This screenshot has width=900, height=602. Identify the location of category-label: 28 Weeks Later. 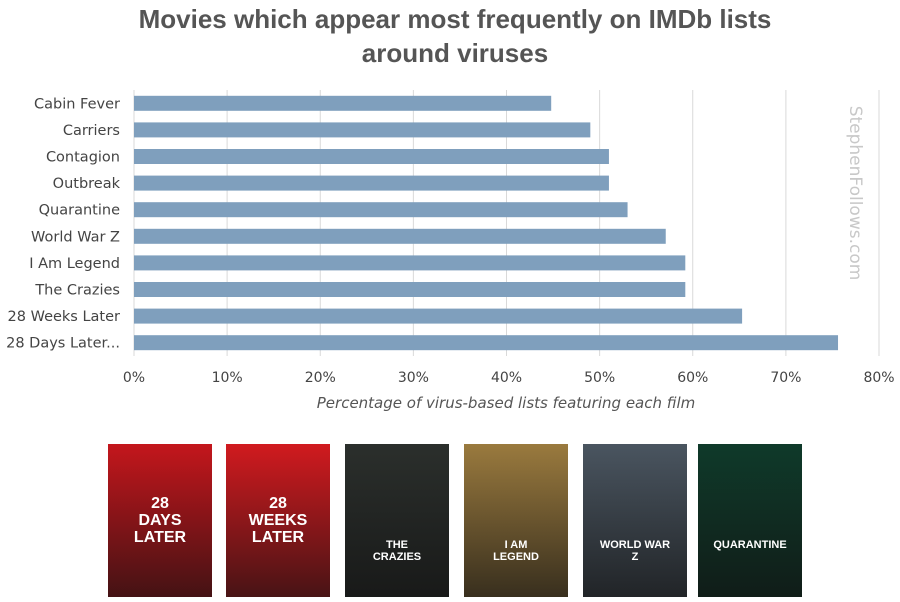
(64, 317).